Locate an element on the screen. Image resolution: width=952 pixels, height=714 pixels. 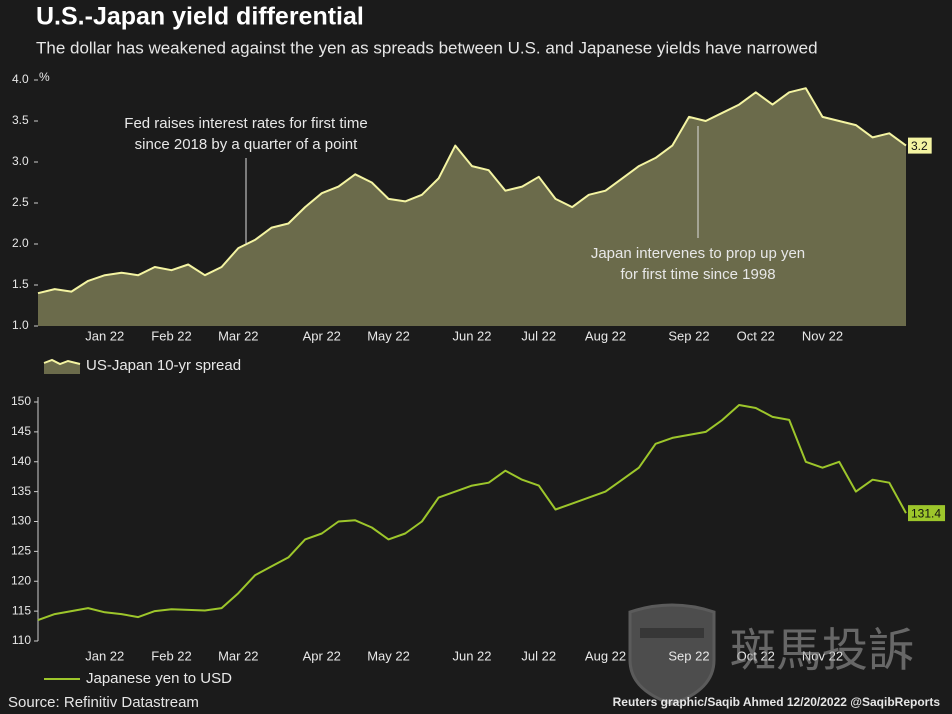
y-unit: % is located at coordinates (44, 77).